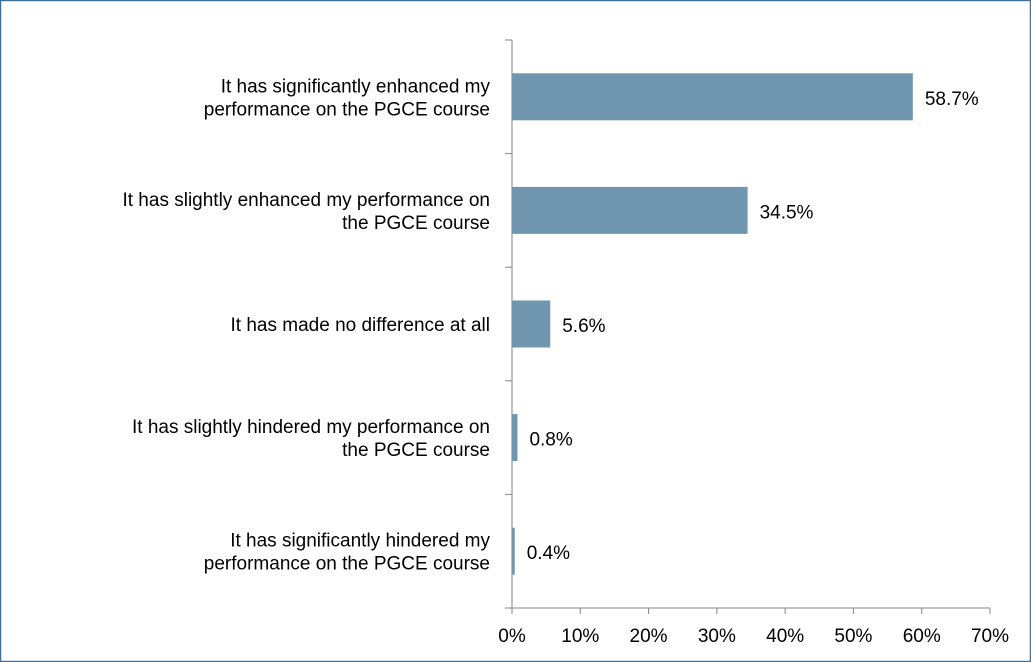 The height and width of the screenshot is (662, 1031). Describe the element at coordinates (853, 636) in the screenshot. I see `x-tick-label: 50%` at that location.